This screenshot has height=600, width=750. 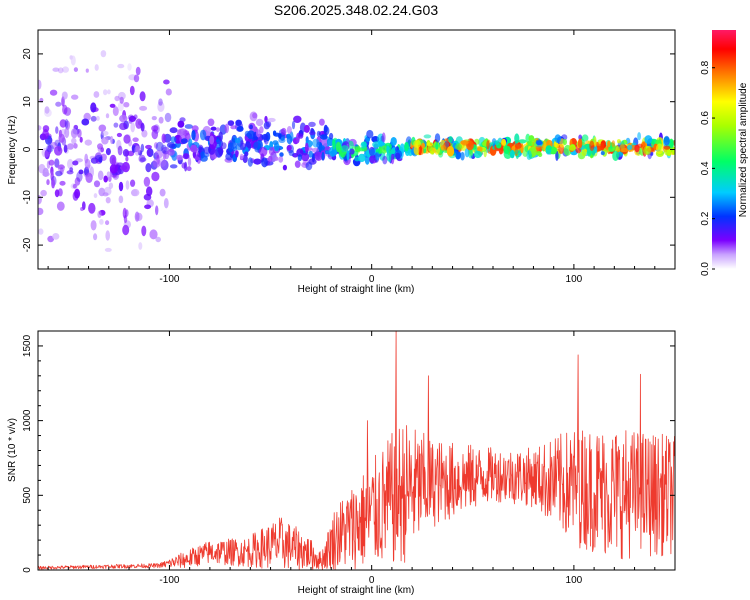 I want to click on spectrogram-xtick-label: 100, so click(x=574, y=279).